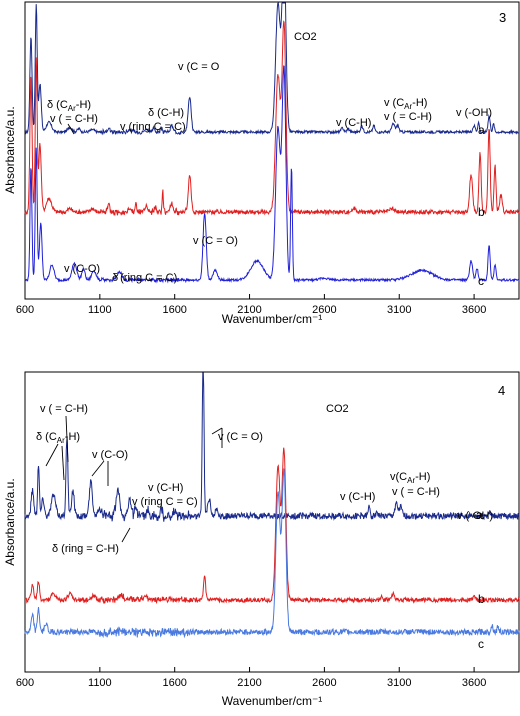 The image size is (520, 716). What do you see at coordinates (25, 683) in the screenshot?
I see `panel-4-x-tick-label: 600` at bounding box center [25, 683].